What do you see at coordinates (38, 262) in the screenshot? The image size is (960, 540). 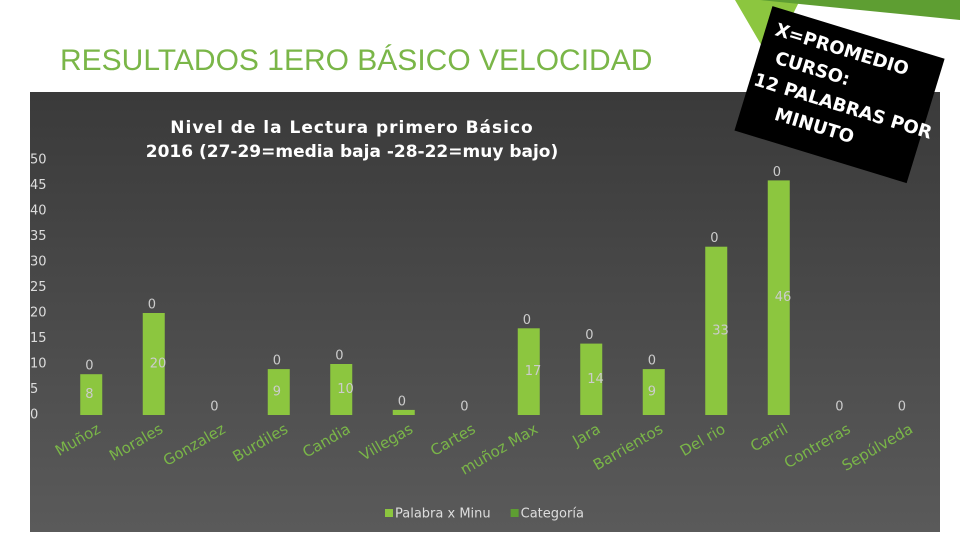 I see `y-tick-label: 30` at bounding box center [38, 262].